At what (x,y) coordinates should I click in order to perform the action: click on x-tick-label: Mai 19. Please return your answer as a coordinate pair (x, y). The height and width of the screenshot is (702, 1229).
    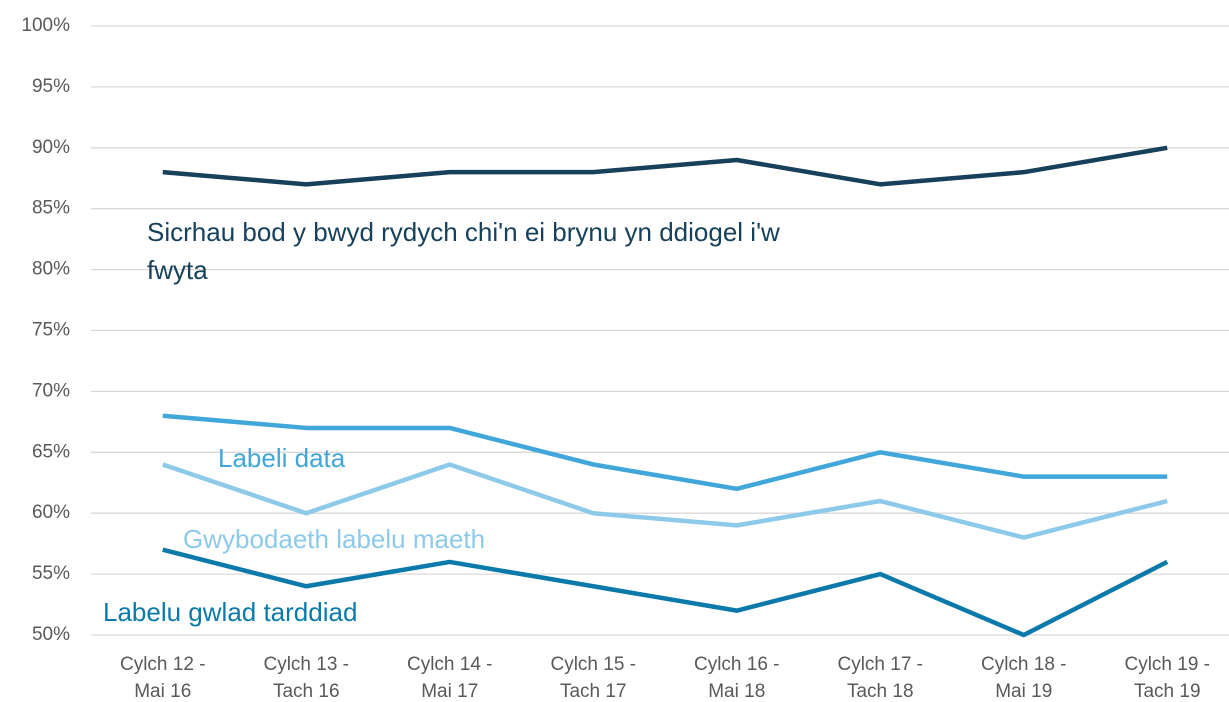
    Looking at the image, I should click on (1023, 691).